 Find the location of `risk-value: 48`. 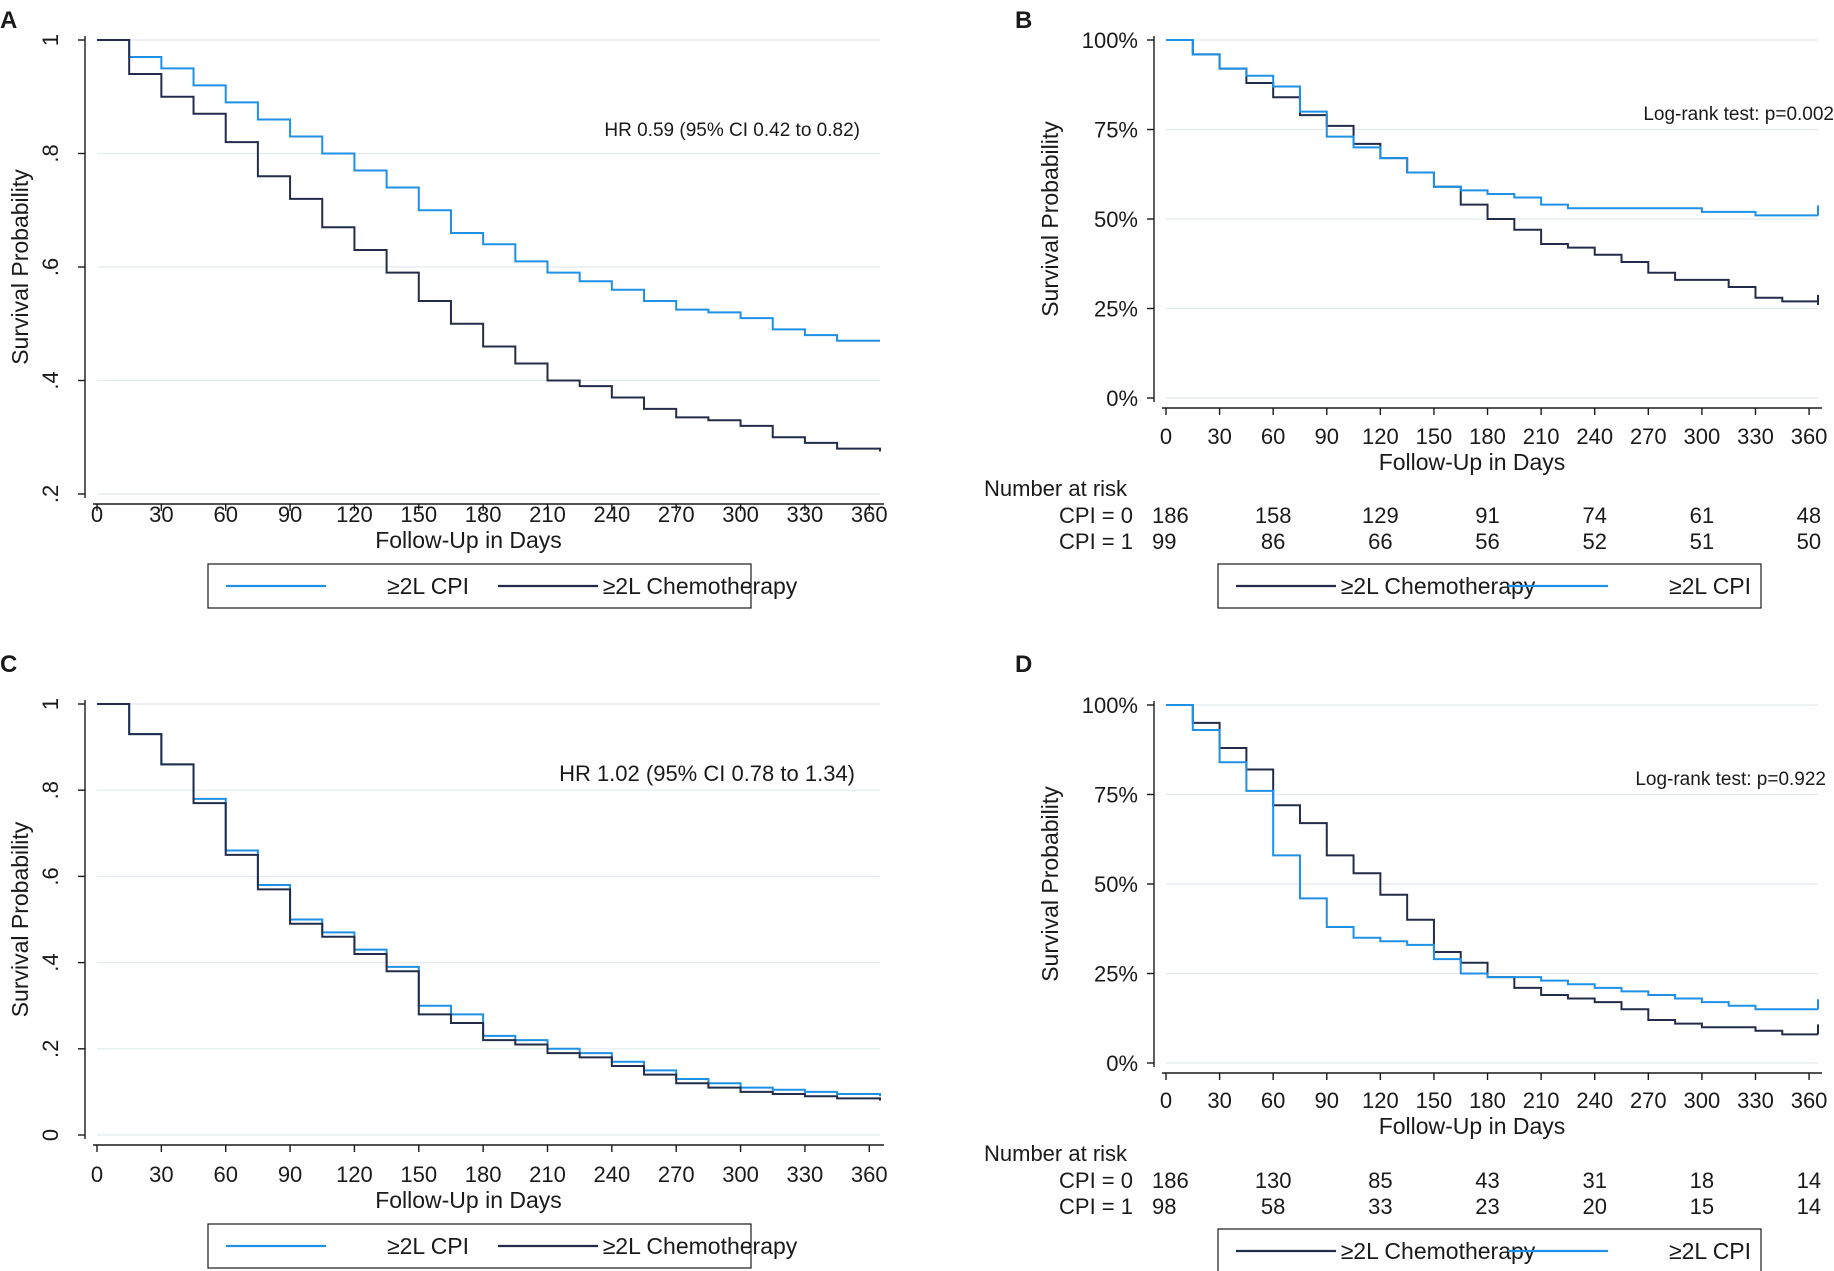

risk-value: 48 is located at coordinates (1809, 515).